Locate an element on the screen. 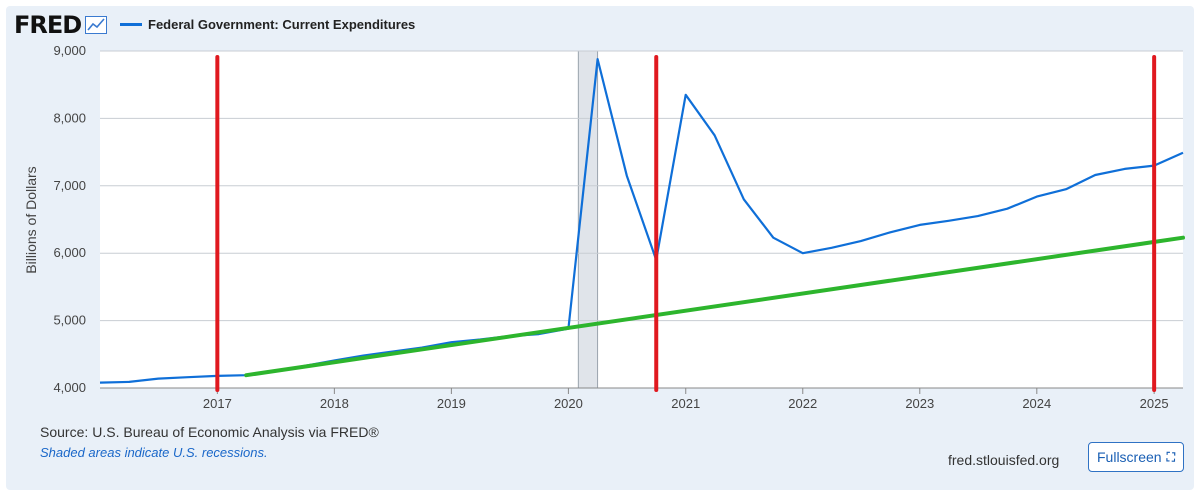 Image resolution: width=1200 pixels, height=497 pixels. x-tick-label: 2022 is located at coordinates (802, 403).